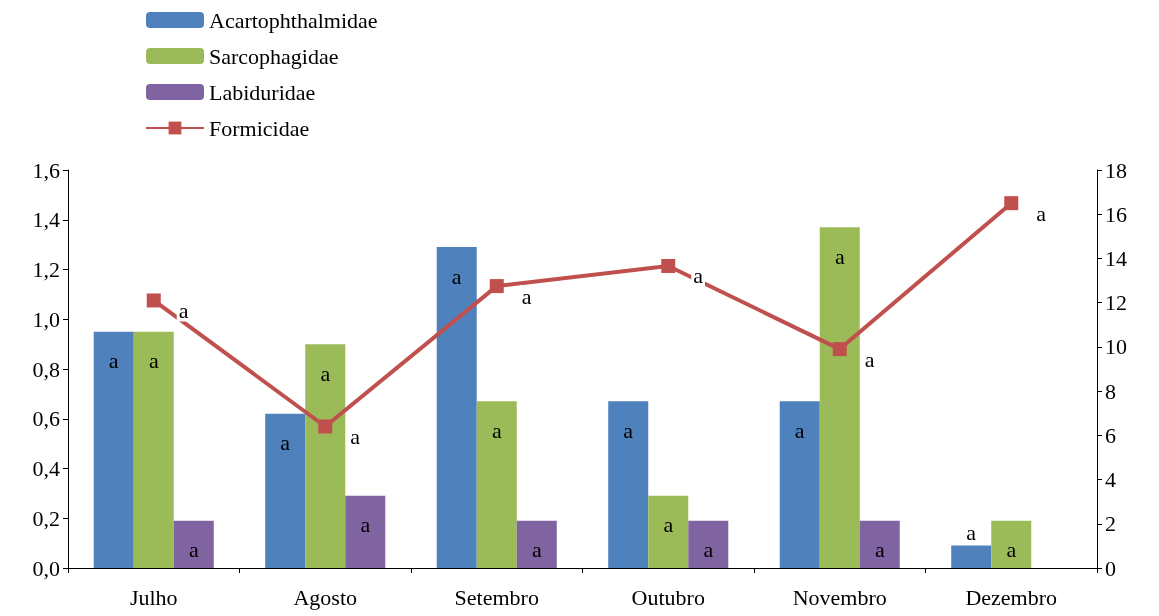  What do you see at coordinates (46, 170) in the screenshot?
I see `y-tick-label: 1,6` at bounding box center [46, 170].